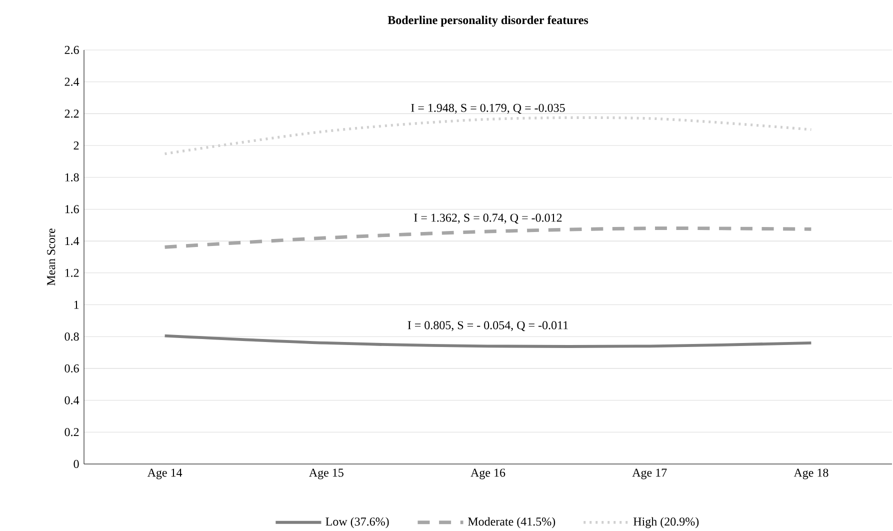 Image resolution: width=893 pixels, height=531 pixels. What do you see at coordinates (51, 257) in the screenshot?
I see `y-axis-title: Mean Score` at bounding box center [51, 257].